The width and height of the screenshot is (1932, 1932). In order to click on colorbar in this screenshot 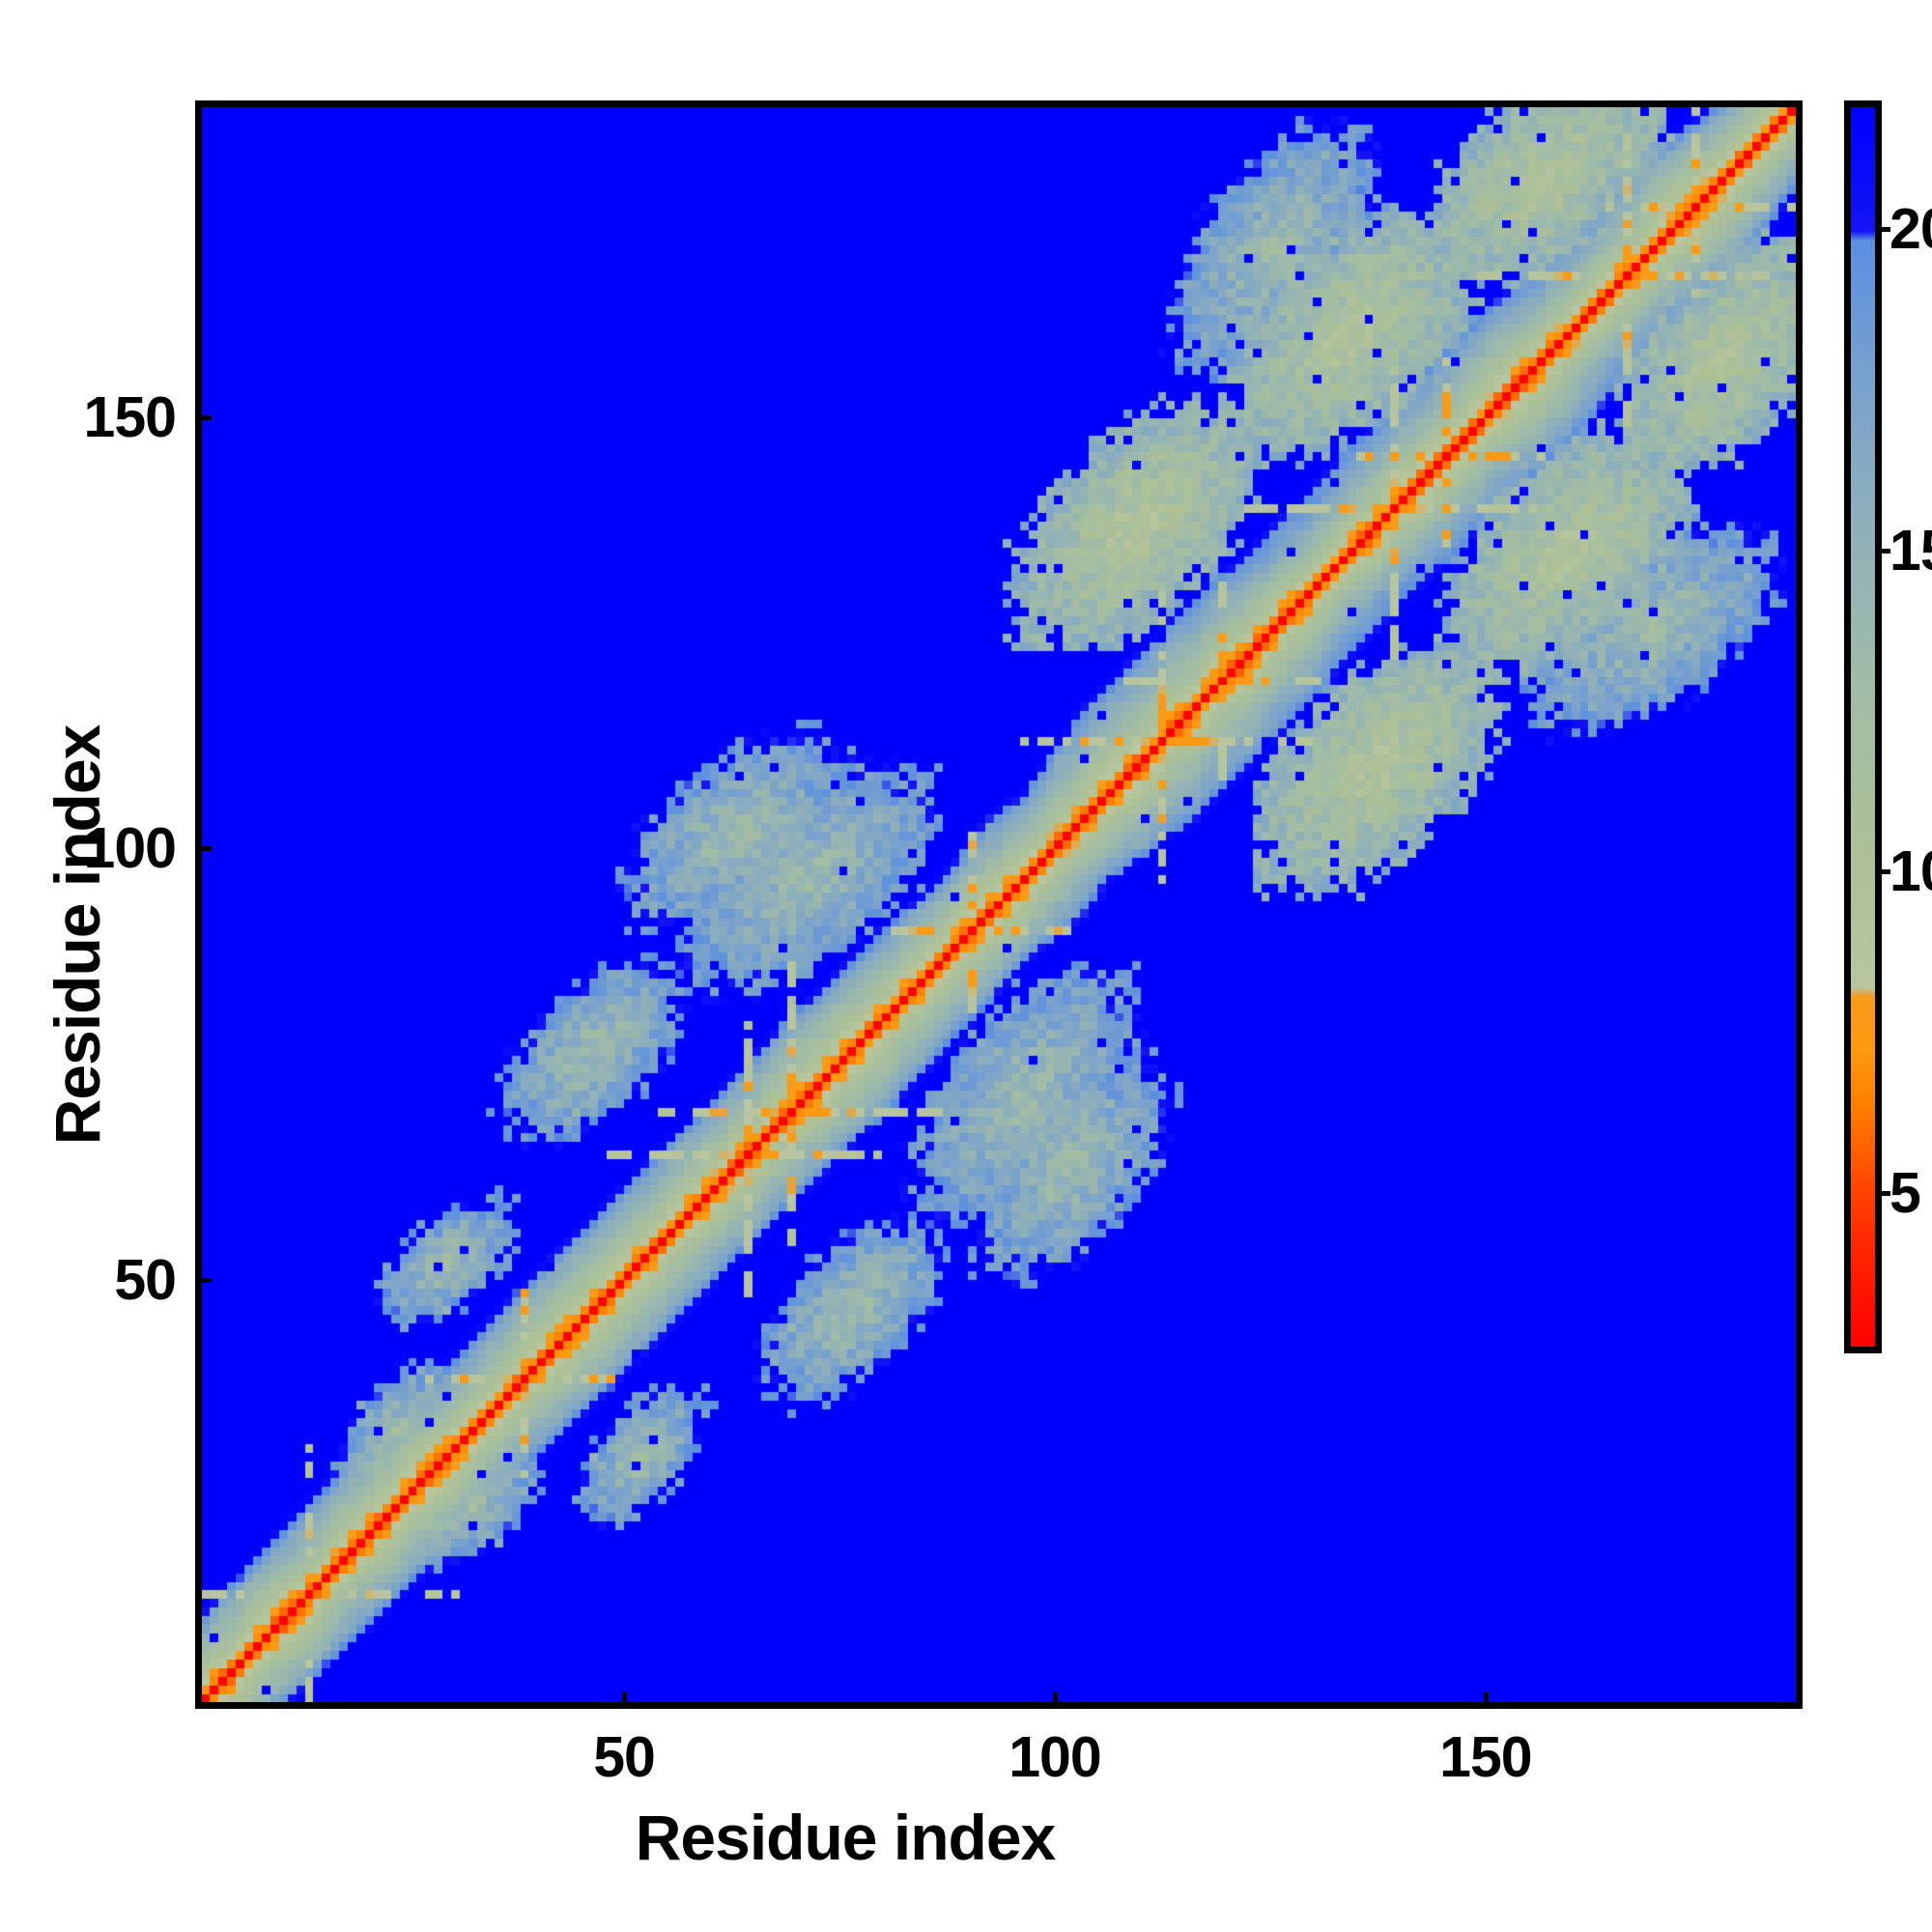, I will do `click(1863, 726)`.